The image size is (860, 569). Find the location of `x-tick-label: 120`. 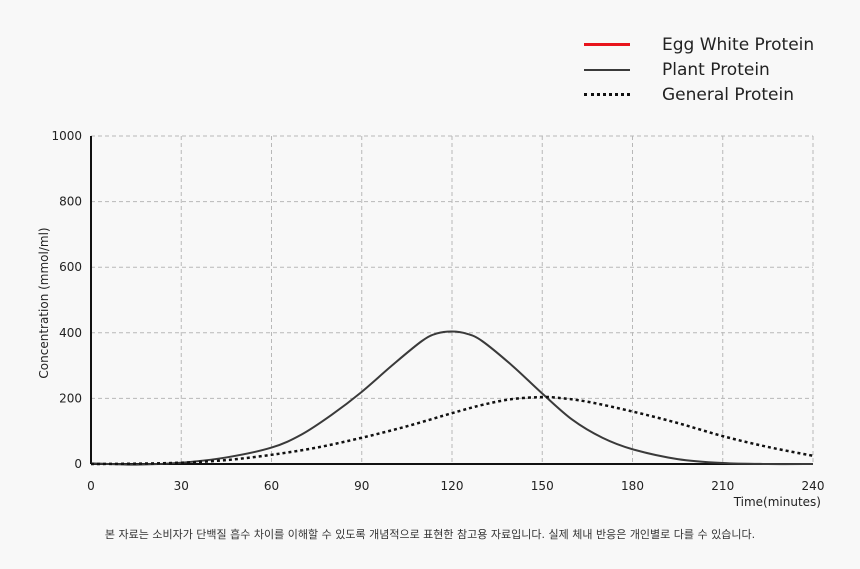

x-tick-label: 120 is located at coordinates (452, 486).